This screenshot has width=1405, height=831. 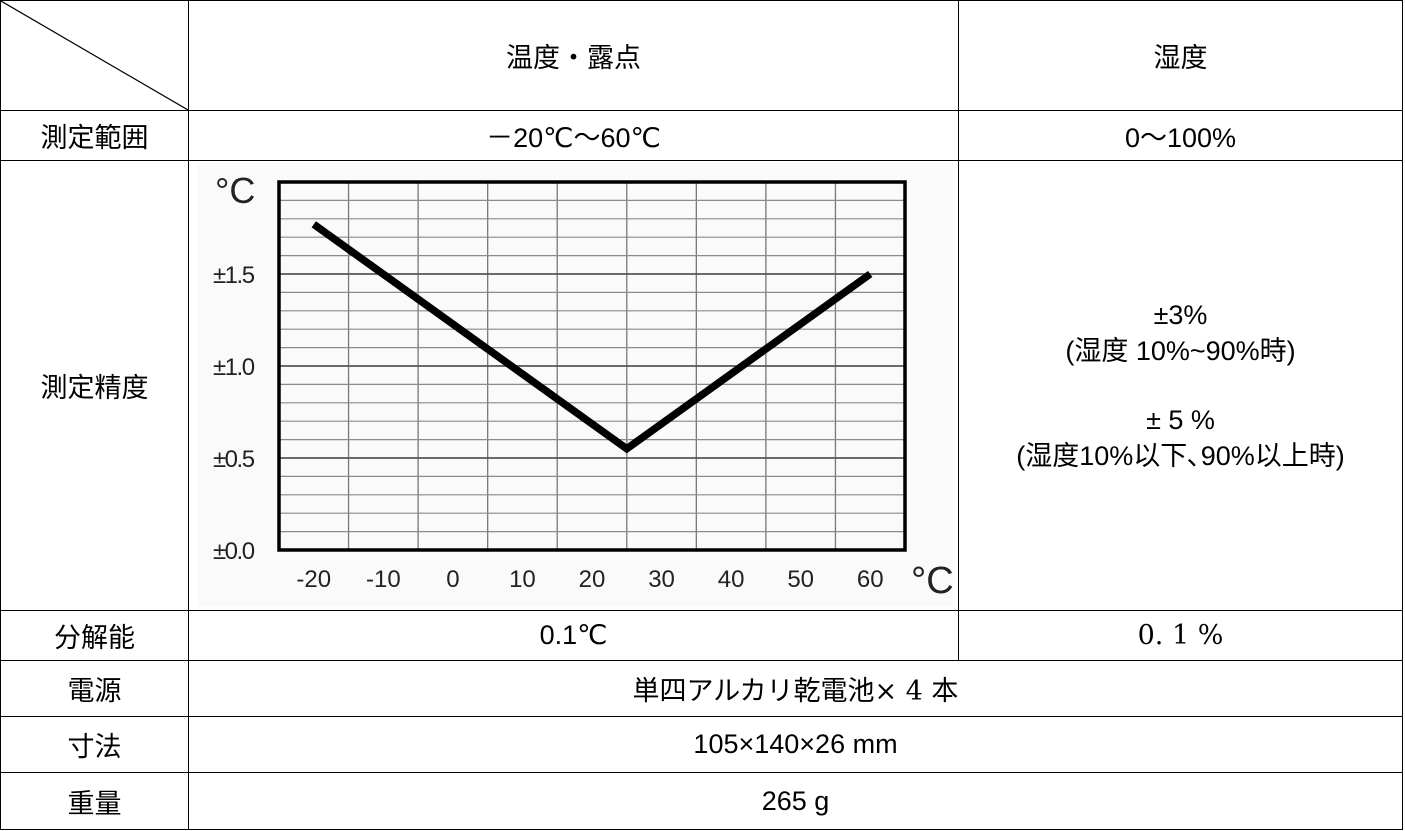 What do you see at coordinates (94, 801) in the screenshot?
I see `weight-label: 重量` at bounding box center [94, 801].